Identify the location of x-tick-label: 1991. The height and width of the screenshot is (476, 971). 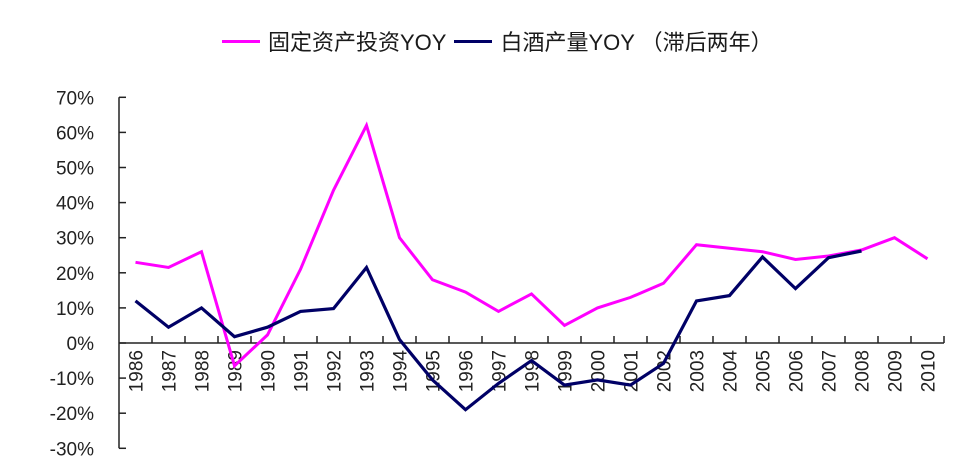
(302, 371).